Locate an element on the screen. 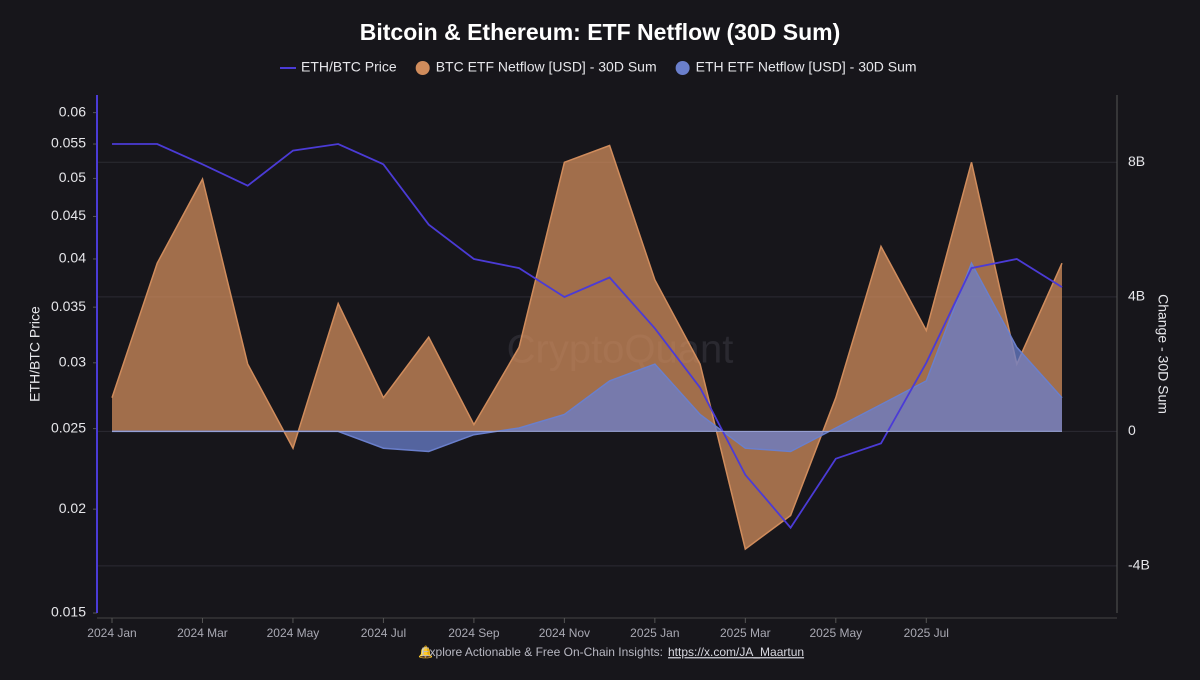 The image size is (1200, 680). x-tick-label: 2024 Jul is located at coordinates (383, 633).